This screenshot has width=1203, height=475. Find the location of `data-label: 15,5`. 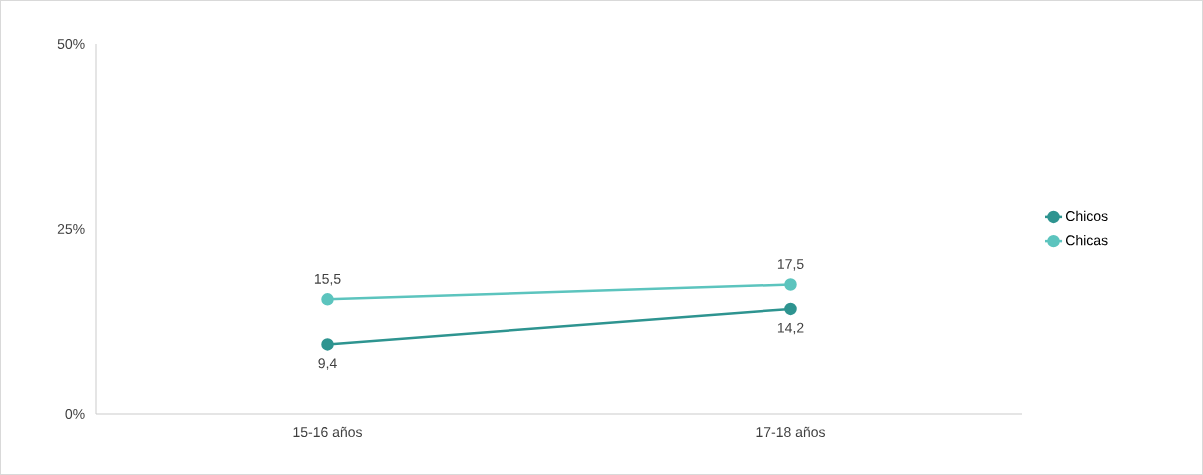

data-label: 15,5 is located at coordinates (327, 280).